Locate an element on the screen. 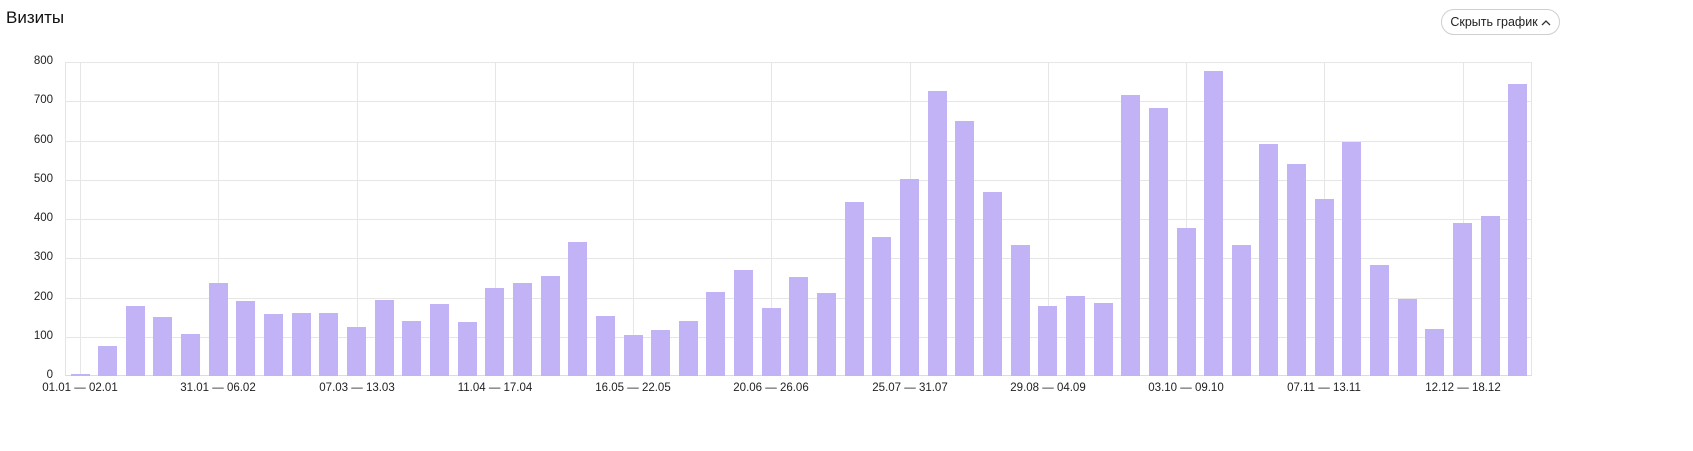 The width and height of the screenshot is (1693, 451). x-tick-label: 11.04 — 17.04 is located at coordinates (495, 388).